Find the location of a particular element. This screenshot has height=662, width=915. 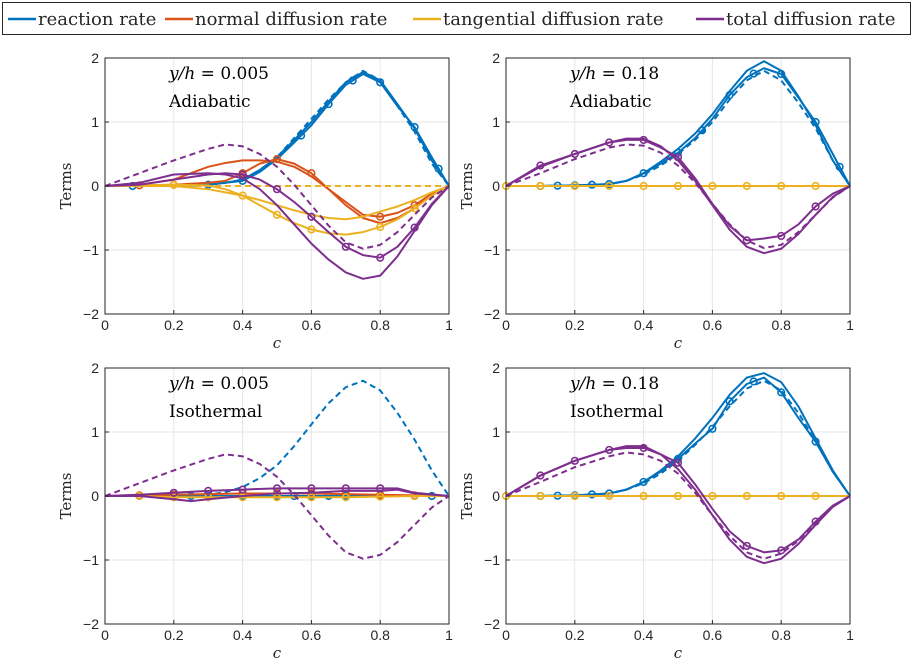

legend-entry-total: total diffusion rate is located at coordinates (796, 19).